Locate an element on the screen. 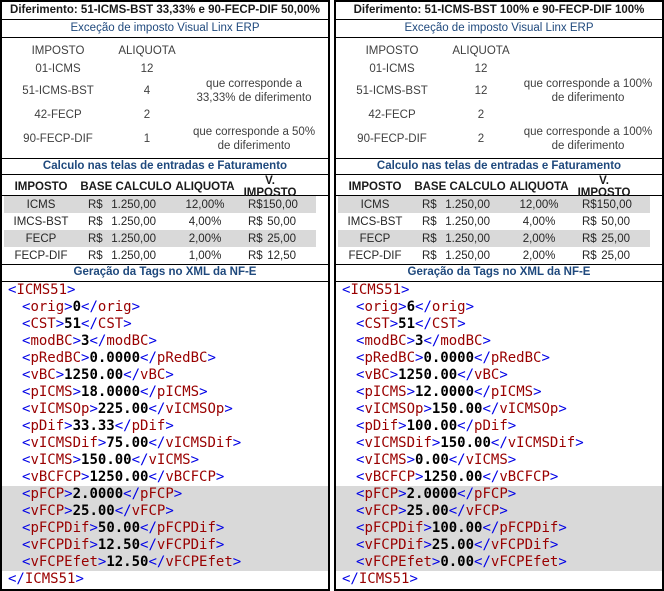 The image size is (664, 591). xml-line: <pFCP>2.0000</pFCP> is located at coordinates (165, 494).